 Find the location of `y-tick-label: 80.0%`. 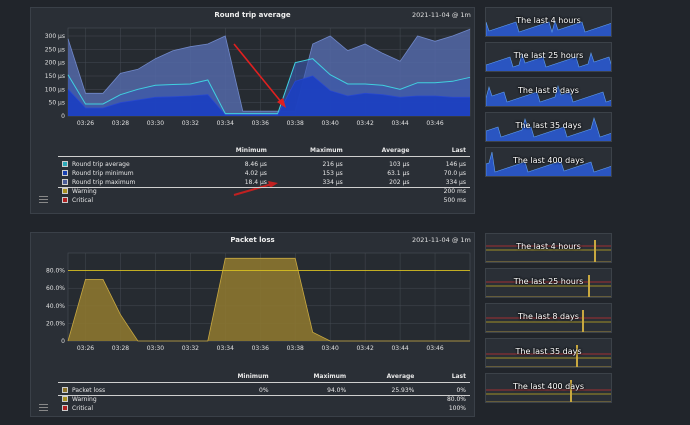

y-tick-label: 80.0% is located at coordinates (55, 271).